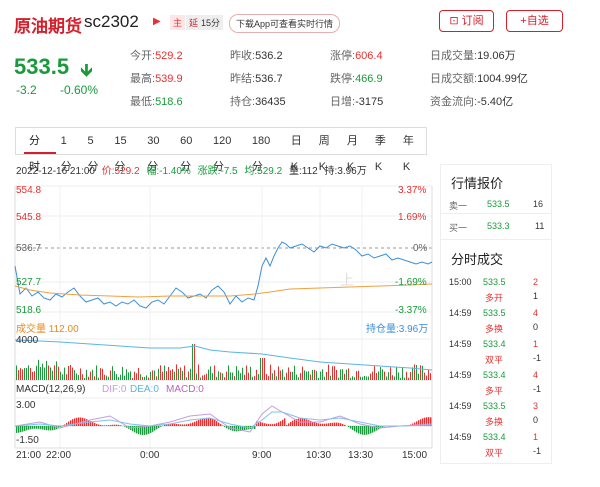 The width and height of the screenshot is (600, 487). Describe the element at coordinates (466, 21) in the screenshot. I see `subscribe-button: ⊡ 订阅` at that location.